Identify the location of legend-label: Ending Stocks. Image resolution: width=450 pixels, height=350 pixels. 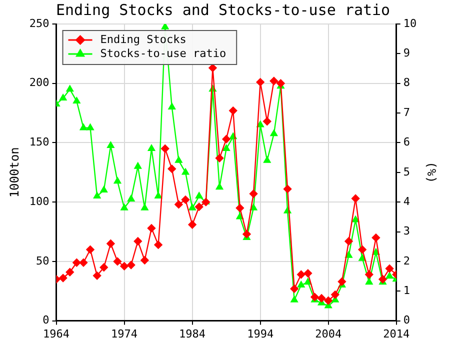
(143, 39).